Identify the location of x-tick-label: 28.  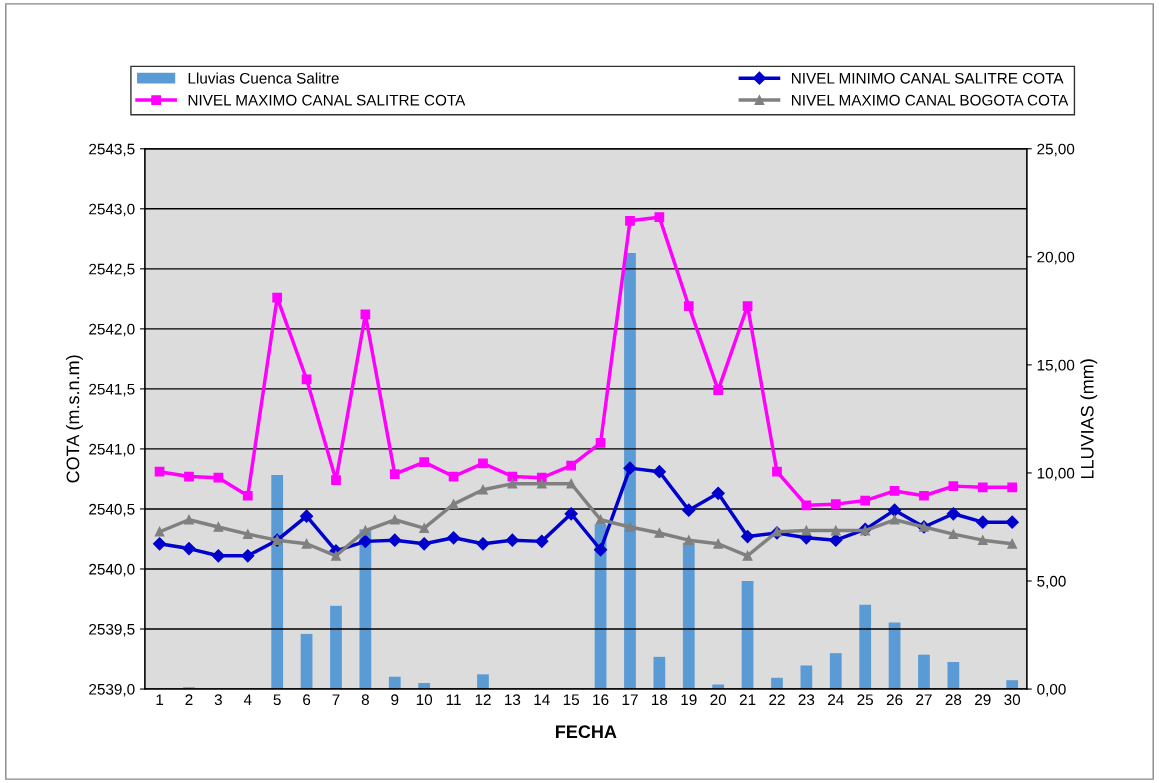
(953, 700).